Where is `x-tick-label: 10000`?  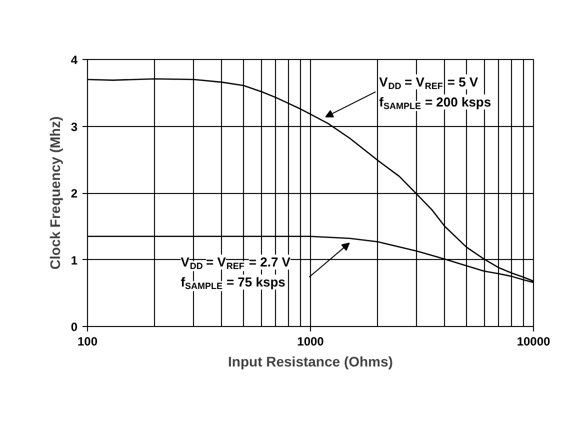 x-tick-label: 10000 is located at coordinates (533, 341).